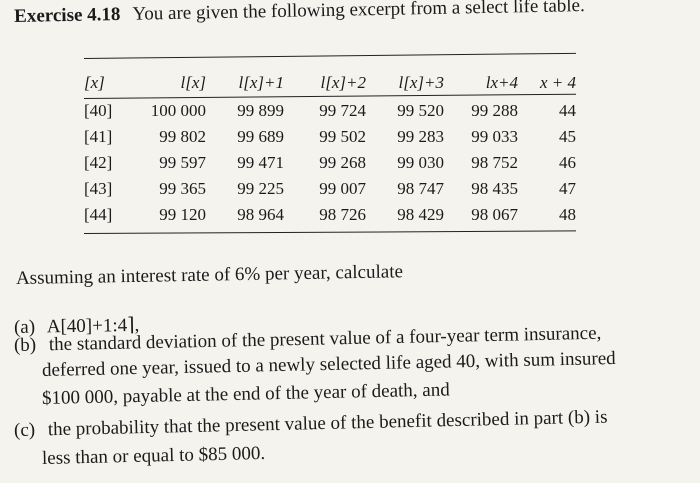 The width and height of the screenshot is (700, 483). I want to click on table-cell: [42], so click(98, 162).